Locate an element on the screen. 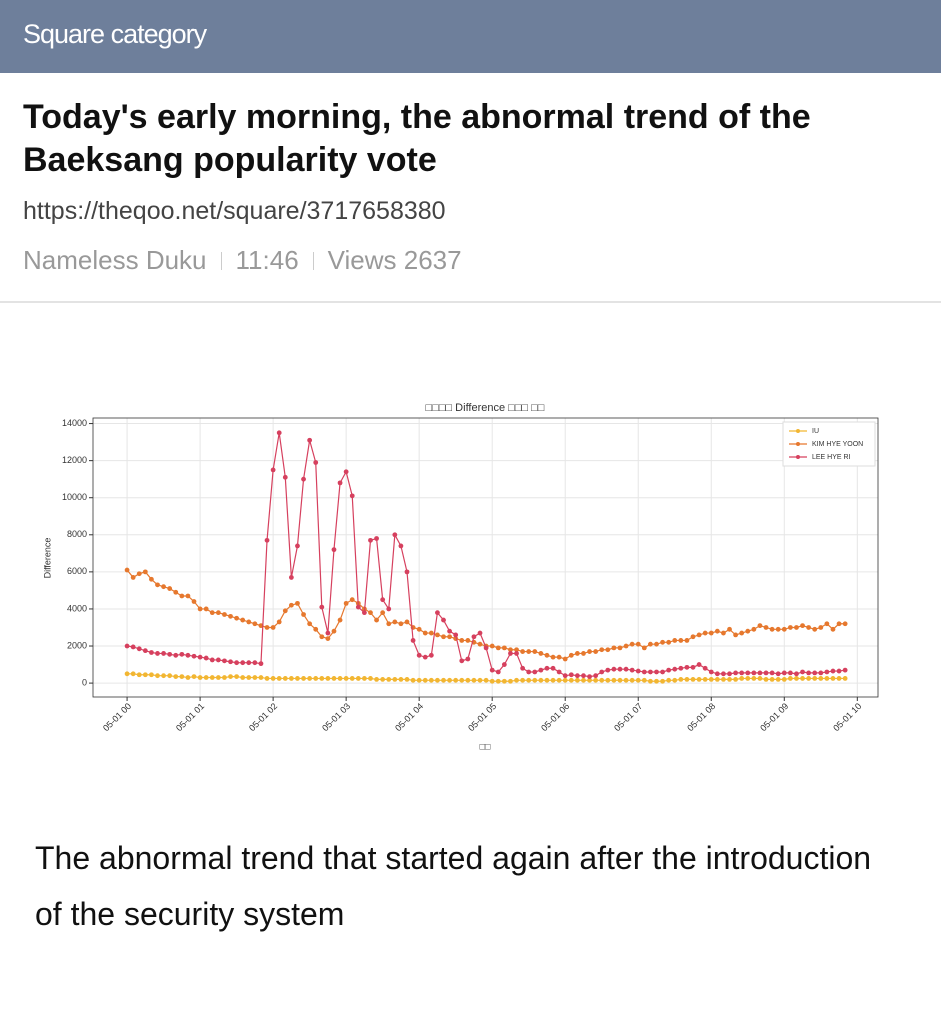  x-tick-label: 05-01 04 is located at coordinates (409, 717).